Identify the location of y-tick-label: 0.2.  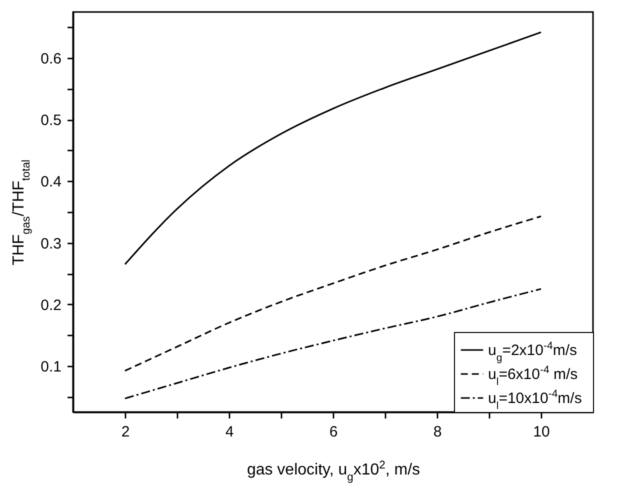
(51, 305).